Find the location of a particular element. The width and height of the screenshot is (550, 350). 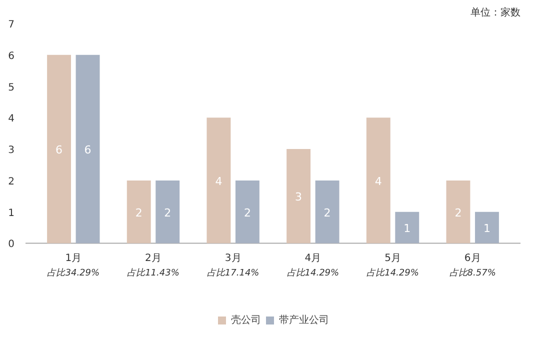

x-tick-label: 3月 is located at coordinates (233, 258).